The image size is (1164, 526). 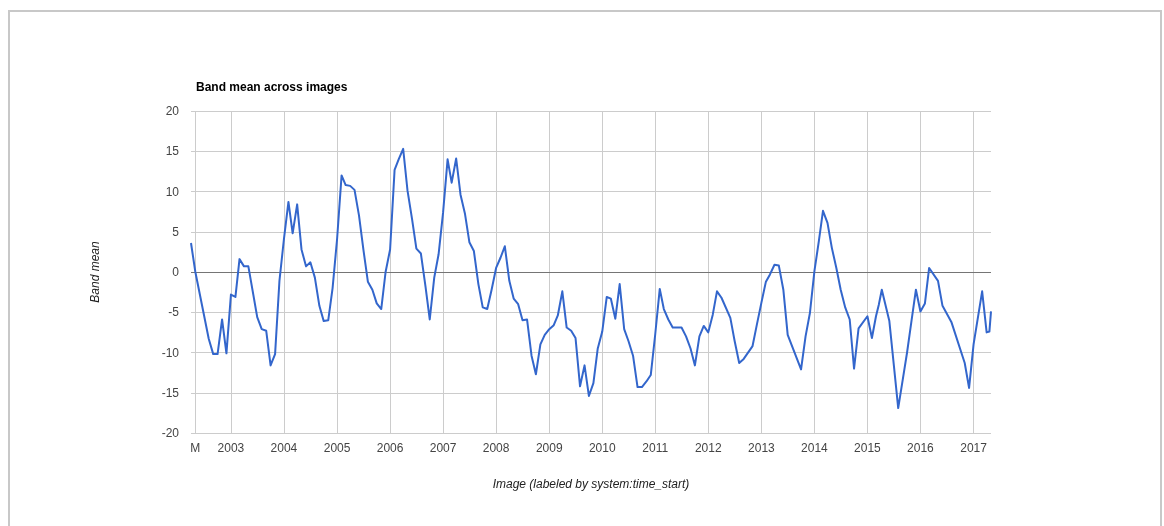 I want to click on x-tick-label: 2004, so click(x=284, y=448).